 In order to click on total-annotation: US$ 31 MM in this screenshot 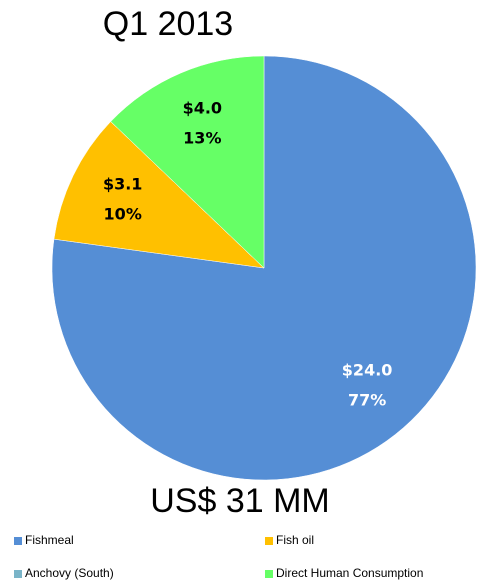, I will do `click(240, 501)`.